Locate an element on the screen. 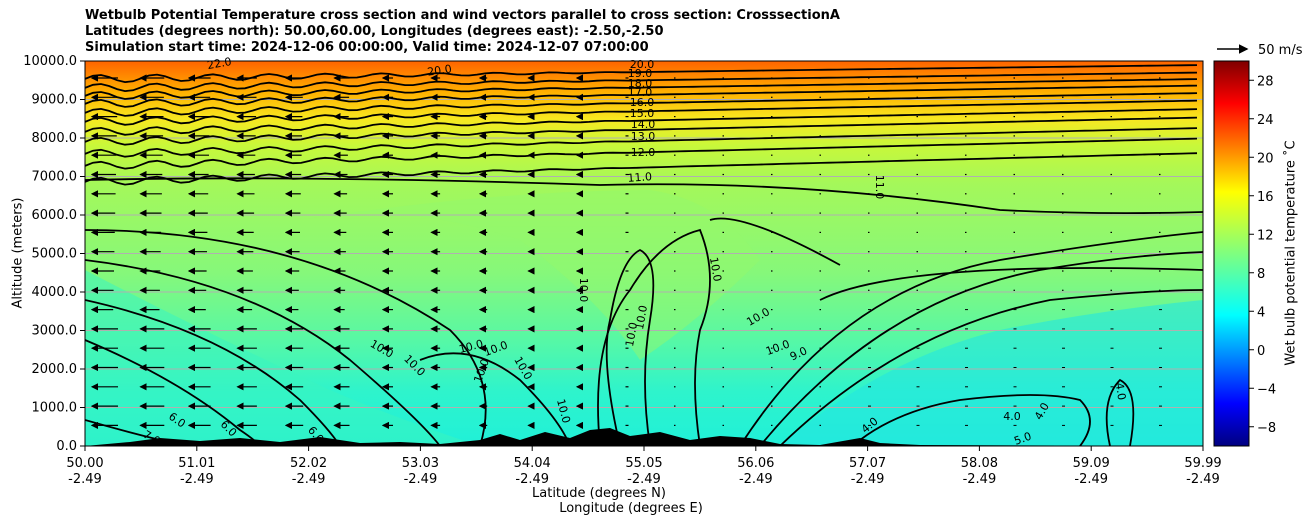 This screenshot has height=526, width=1311. contour-label: 5.0 is located at coordinates (1022, 439).